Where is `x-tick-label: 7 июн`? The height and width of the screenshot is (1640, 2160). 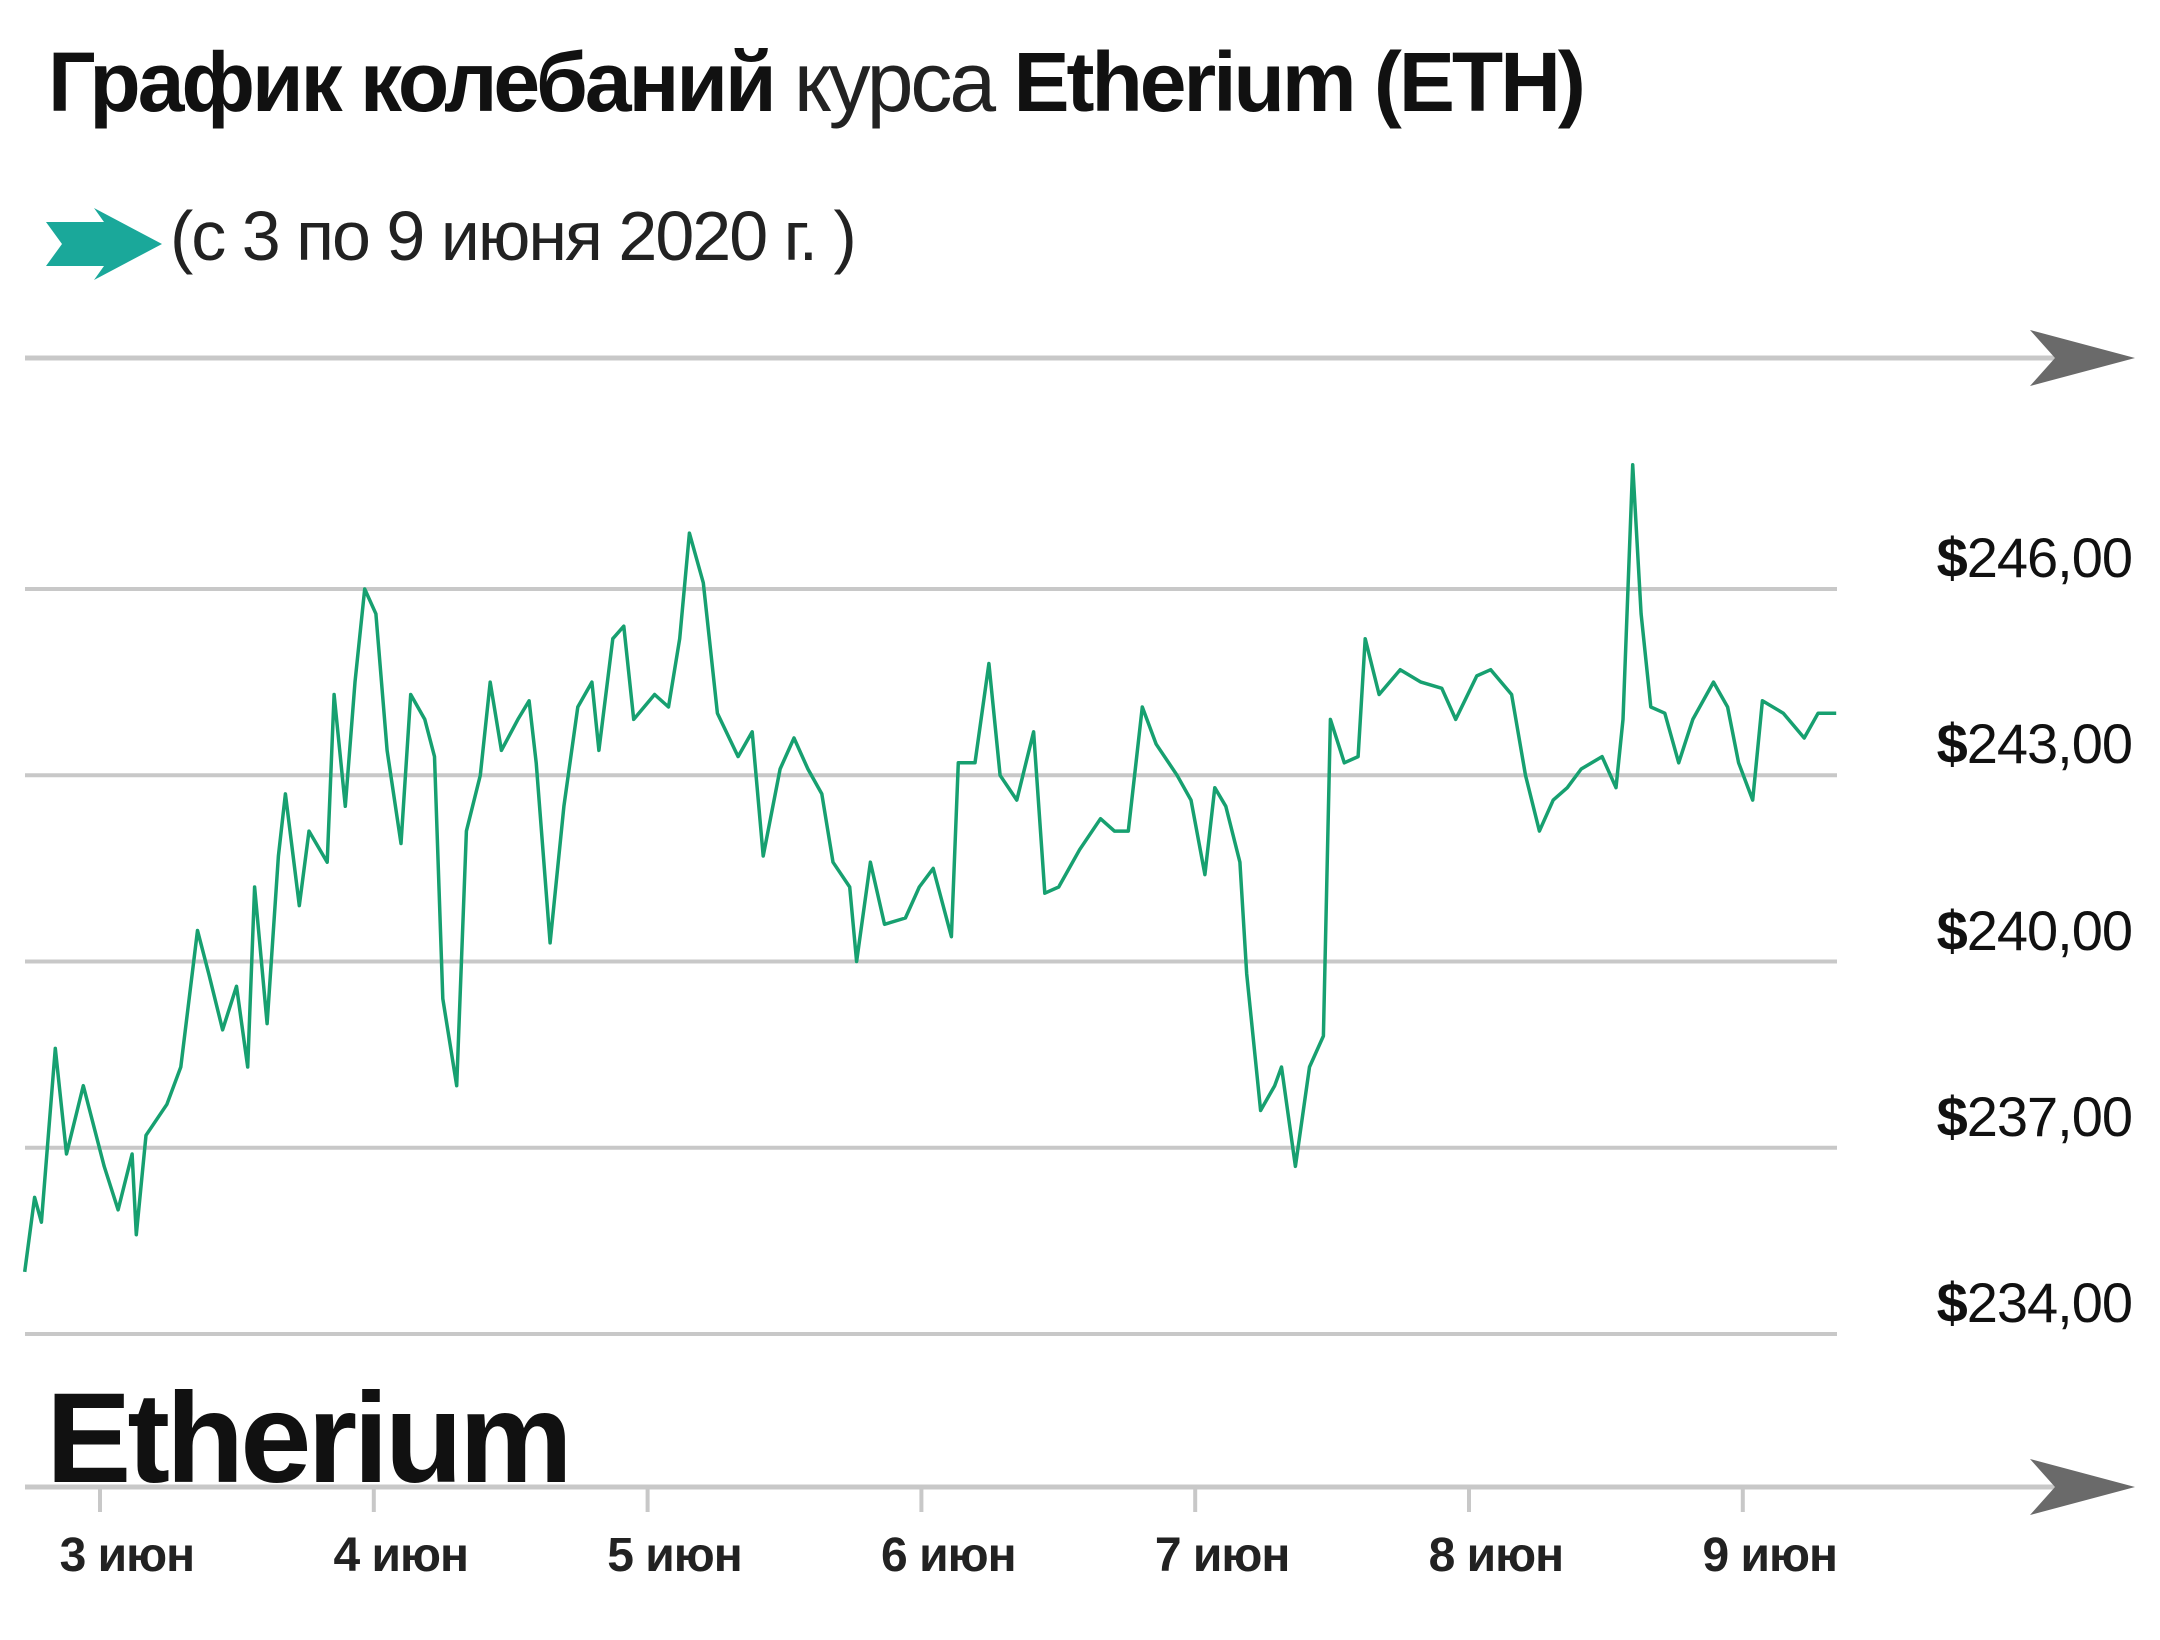
x-tick-label: 7 июн is located at coordinates (1222, 1555).